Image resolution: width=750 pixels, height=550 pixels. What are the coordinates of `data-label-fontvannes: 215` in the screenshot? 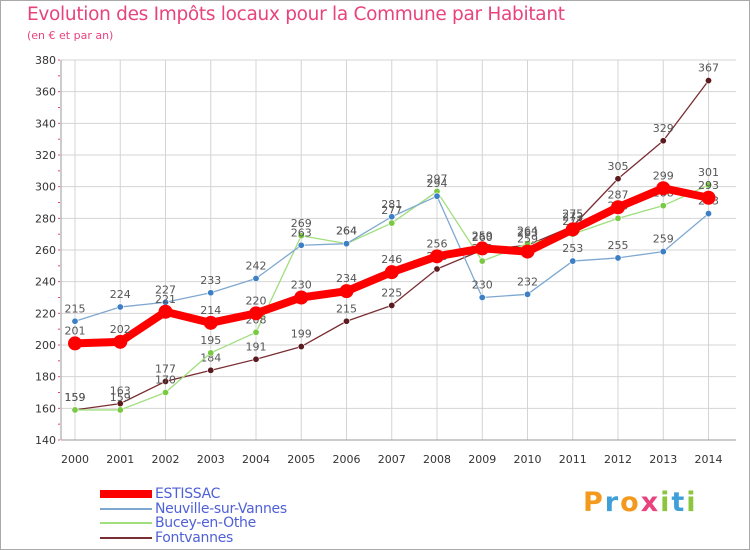 It's located at (346, 308).